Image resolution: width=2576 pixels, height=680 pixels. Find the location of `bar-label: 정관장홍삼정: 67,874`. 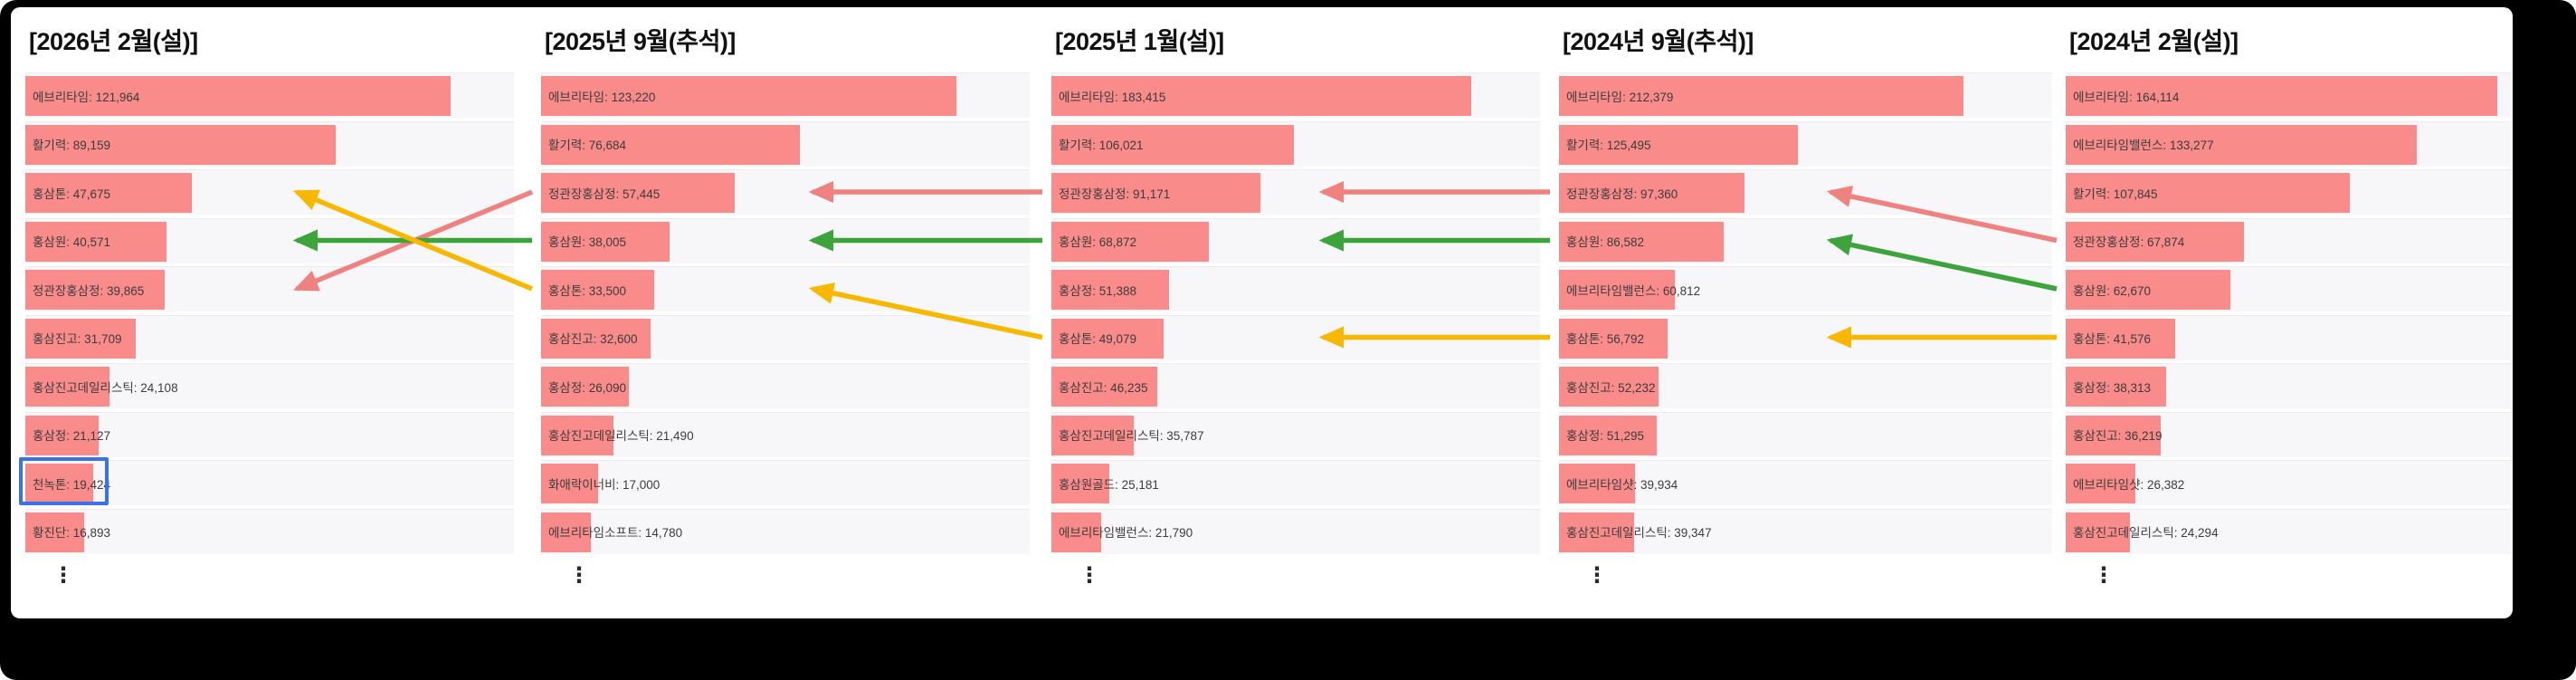

bar-label: 정관장홍삼정: 67,874 is located at coordinates (2129, 242).